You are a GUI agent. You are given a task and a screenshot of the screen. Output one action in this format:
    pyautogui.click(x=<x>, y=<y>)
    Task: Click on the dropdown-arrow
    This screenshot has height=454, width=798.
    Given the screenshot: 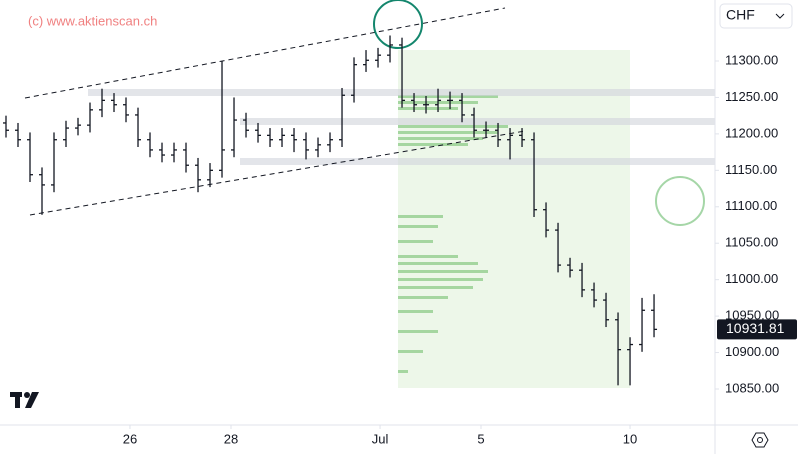 What is the action you would take?
    pyautogui.click(x=780, y=16)
    